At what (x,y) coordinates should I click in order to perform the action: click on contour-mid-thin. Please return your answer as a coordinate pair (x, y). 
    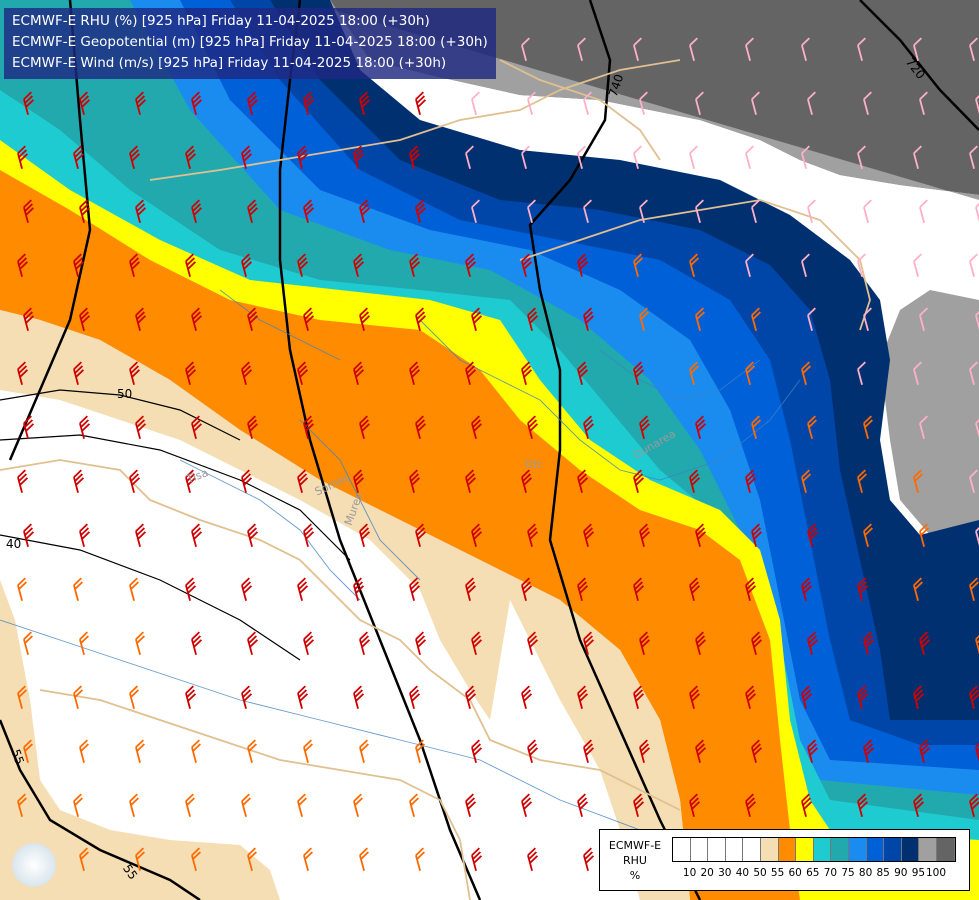
    Looking at the image, I should click on (175, 497).